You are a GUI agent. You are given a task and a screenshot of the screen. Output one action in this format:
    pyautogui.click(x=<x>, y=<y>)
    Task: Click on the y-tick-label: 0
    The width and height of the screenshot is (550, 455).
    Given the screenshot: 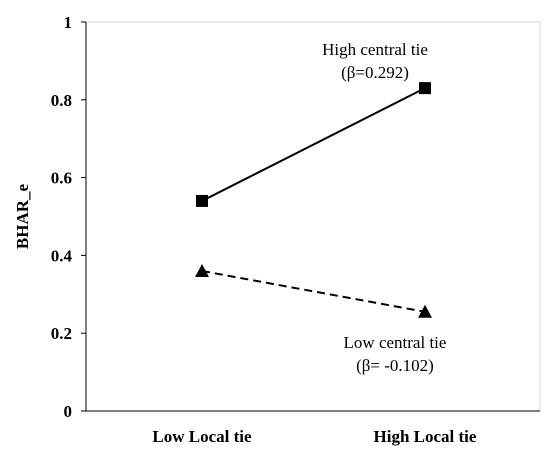 What is the action you would take?
    pyautogui.click(x=68, y=411)
    